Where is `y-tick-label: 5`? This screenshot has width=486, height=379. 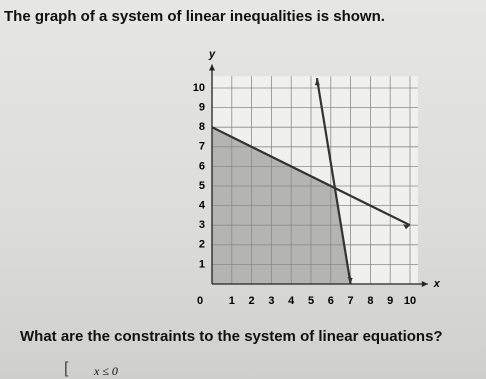 y-tick-label: 5 is located at coordinates (202, 186).